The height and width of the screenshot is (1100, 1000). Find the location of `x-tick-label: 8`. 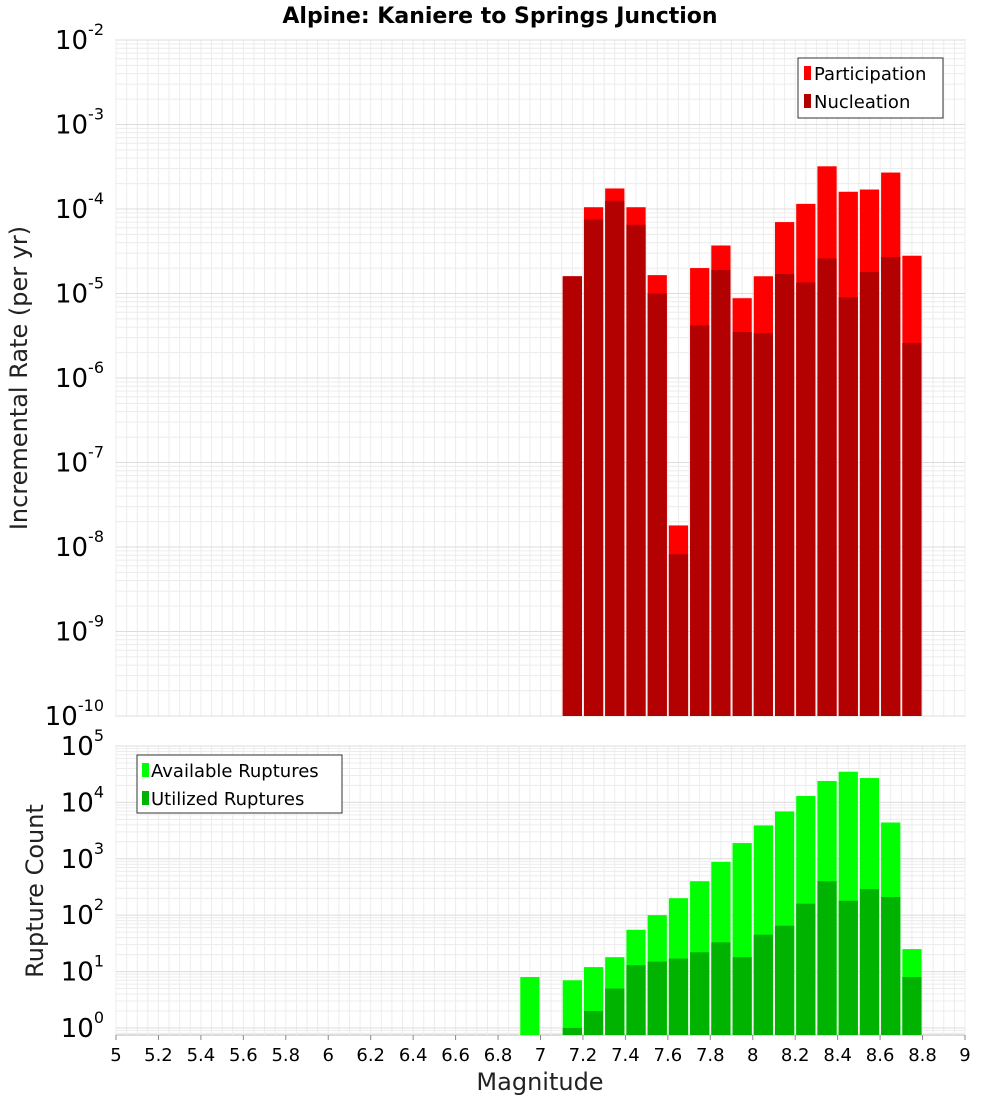

x-tick-label: 8 is located at coordinates (752, 1055).